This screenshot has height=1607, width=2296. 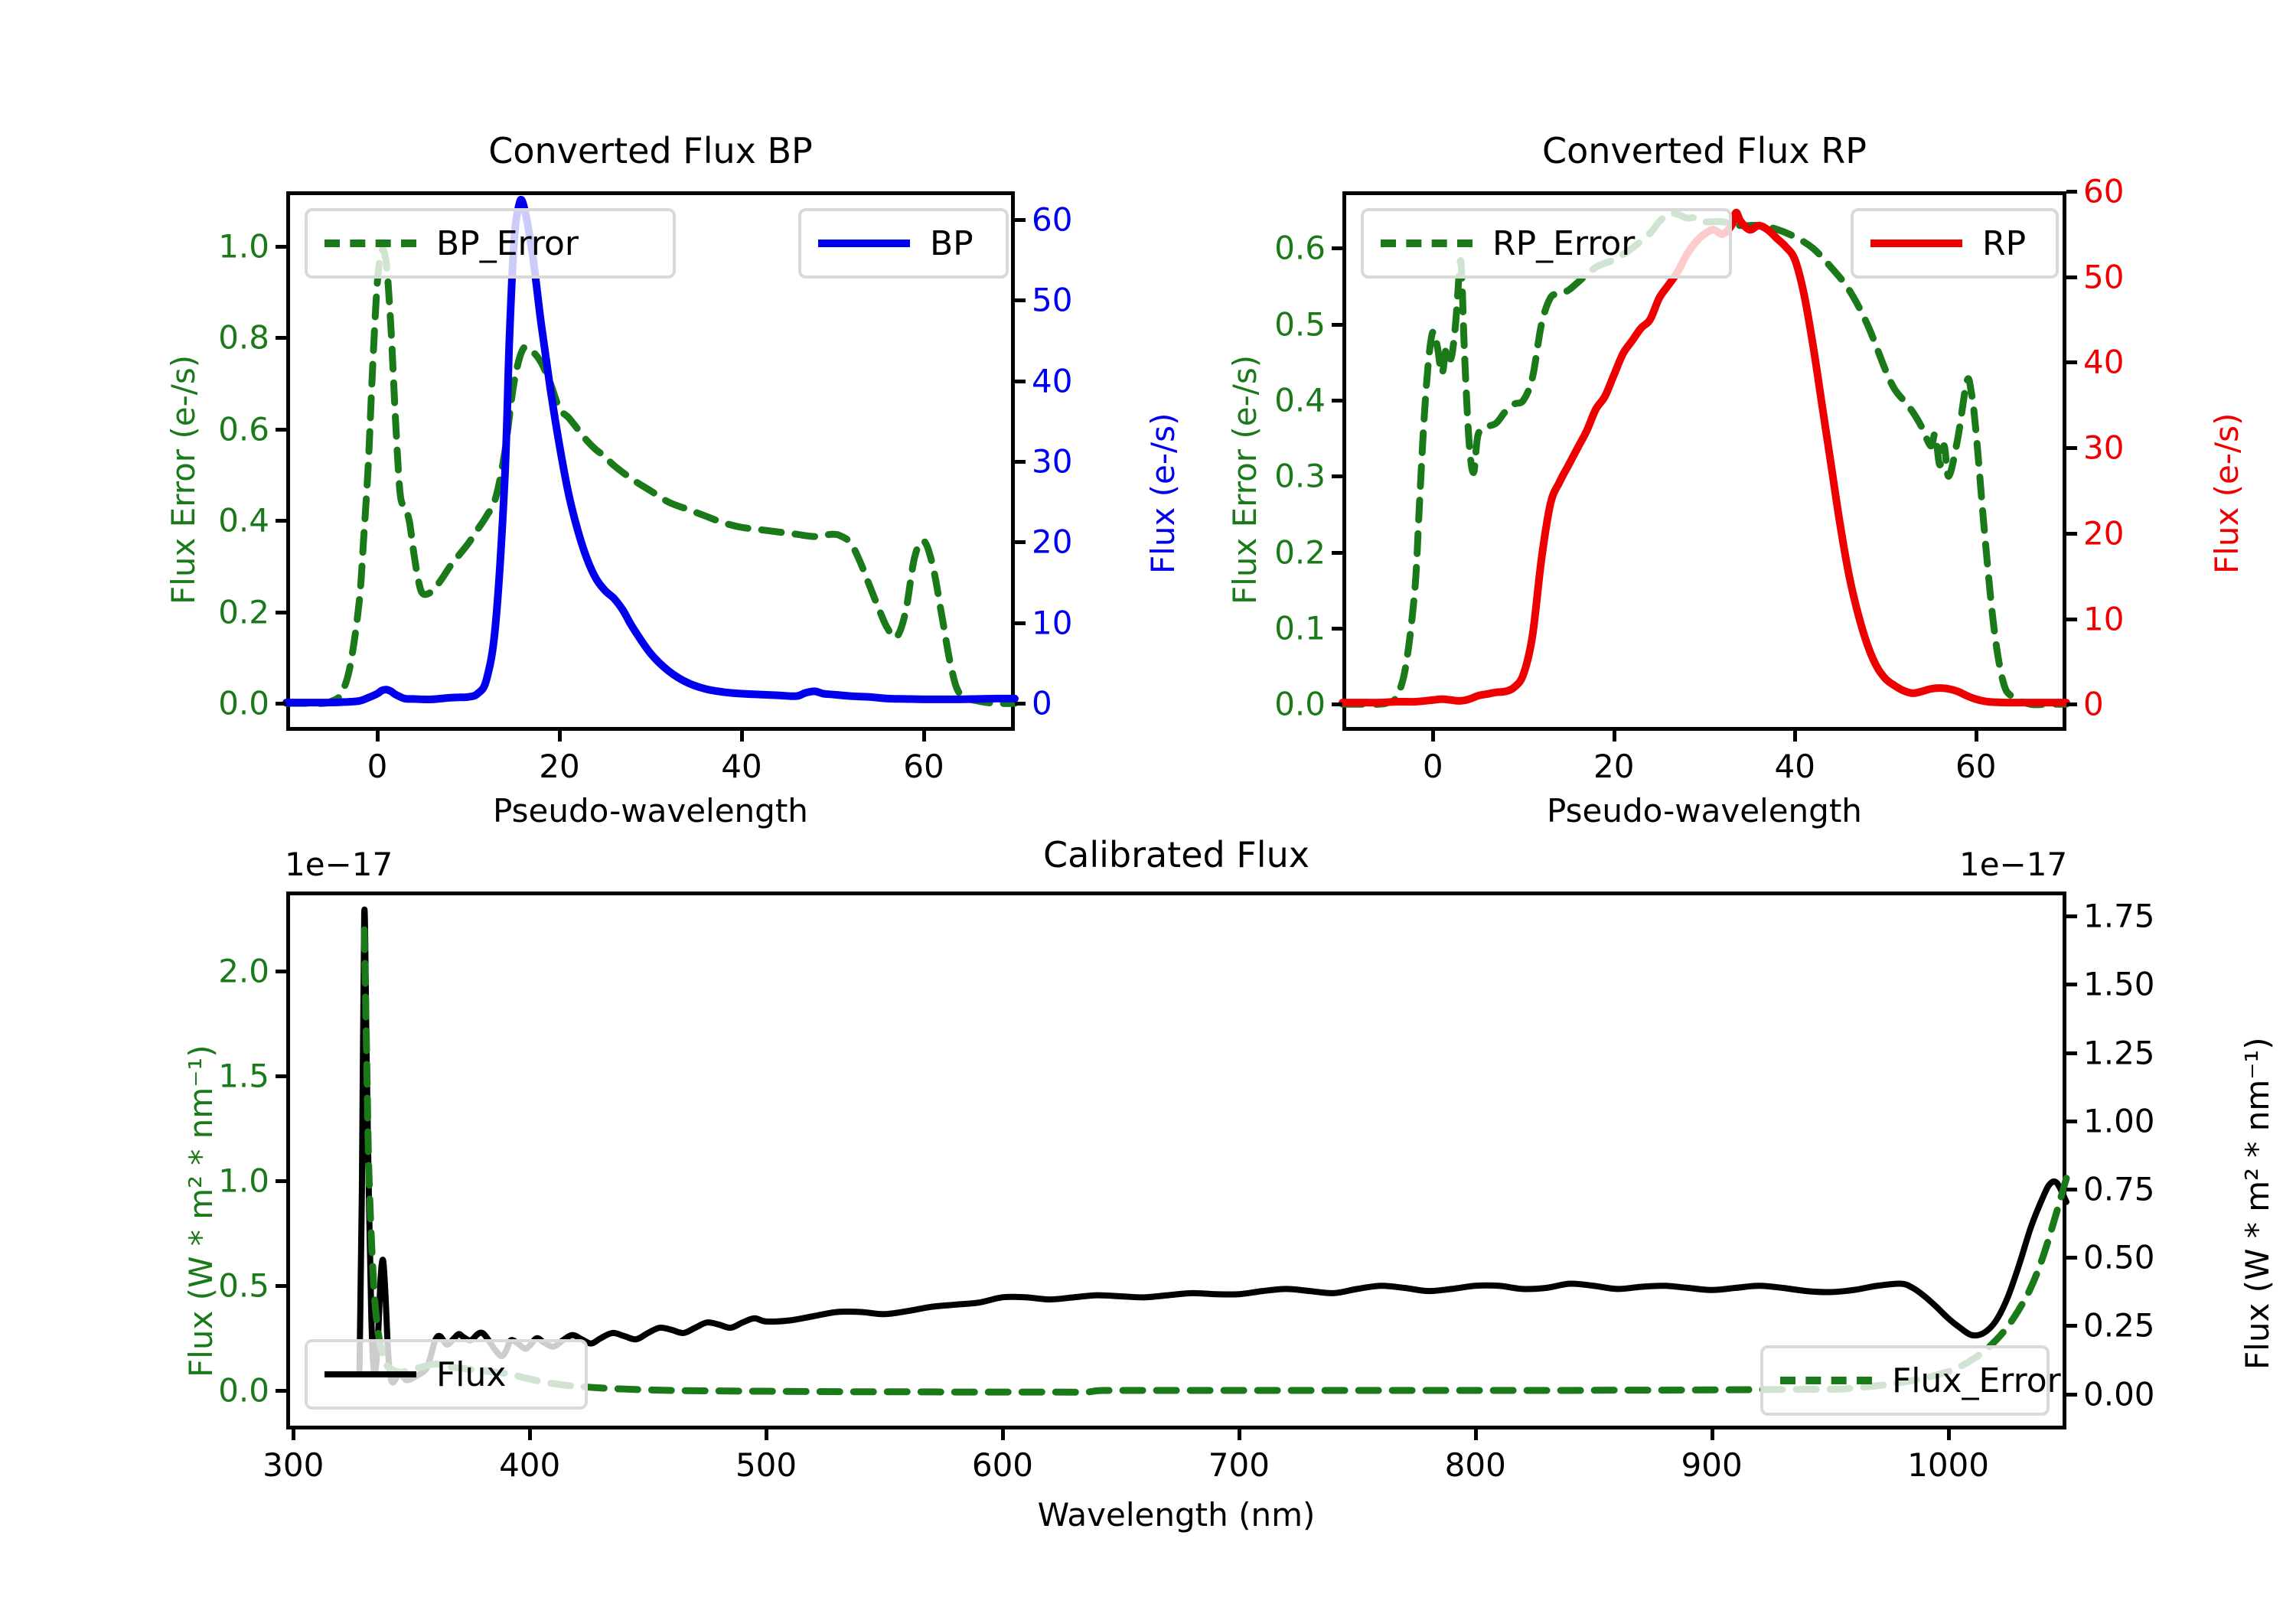 I want to click on rp-x-ticks-2: 40, so click(x=1794, y=766).